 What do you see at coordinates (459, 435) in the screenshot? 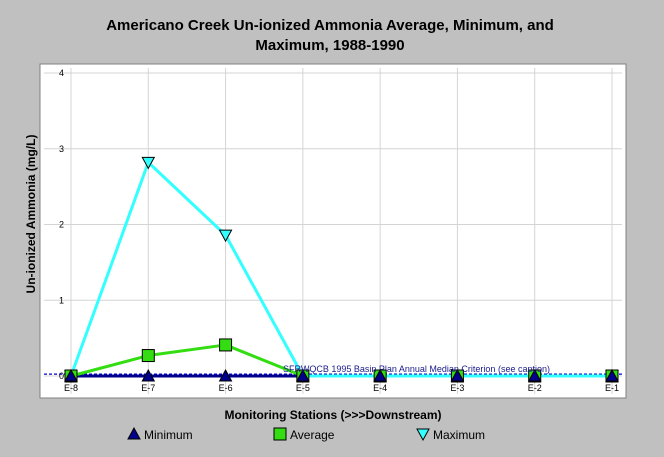
I see `legend-label-maximum: Maximum` at bounding box center [459, 435].